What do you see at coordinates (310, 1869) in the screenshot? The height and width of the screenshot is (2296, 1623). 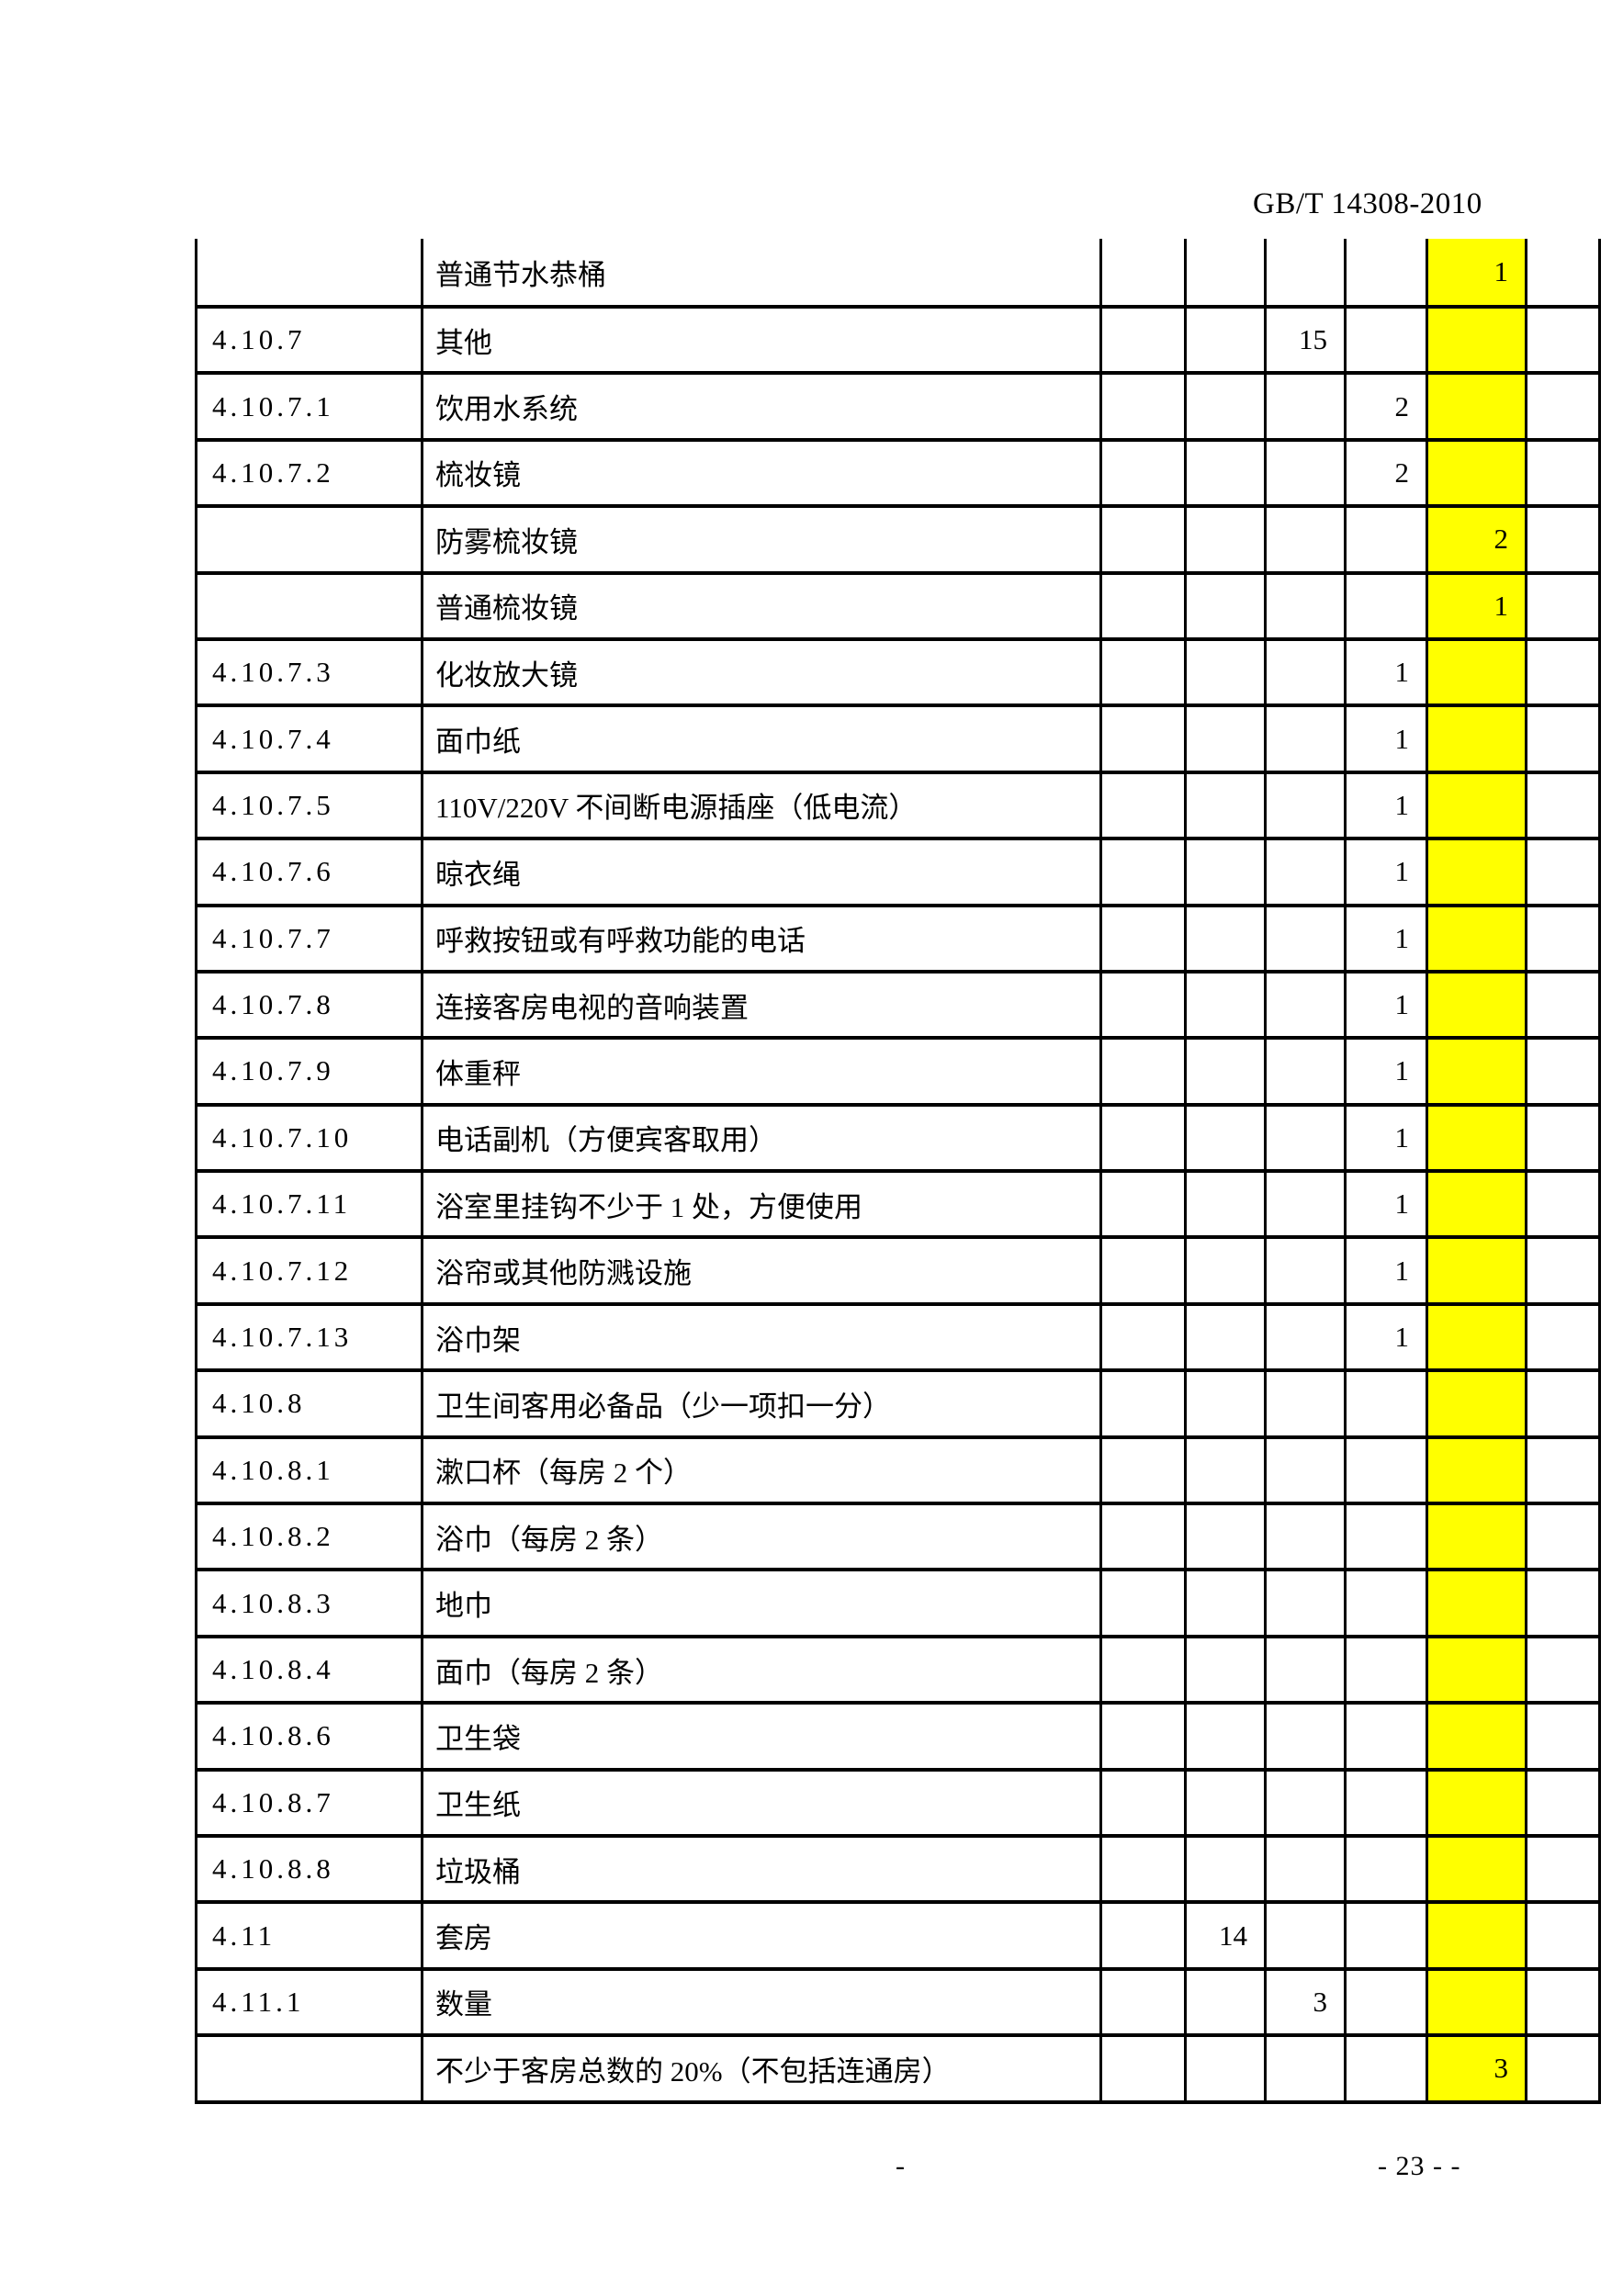 I see `cell-item-code: 4.10.8.8` at bounding box center [310, 1869].